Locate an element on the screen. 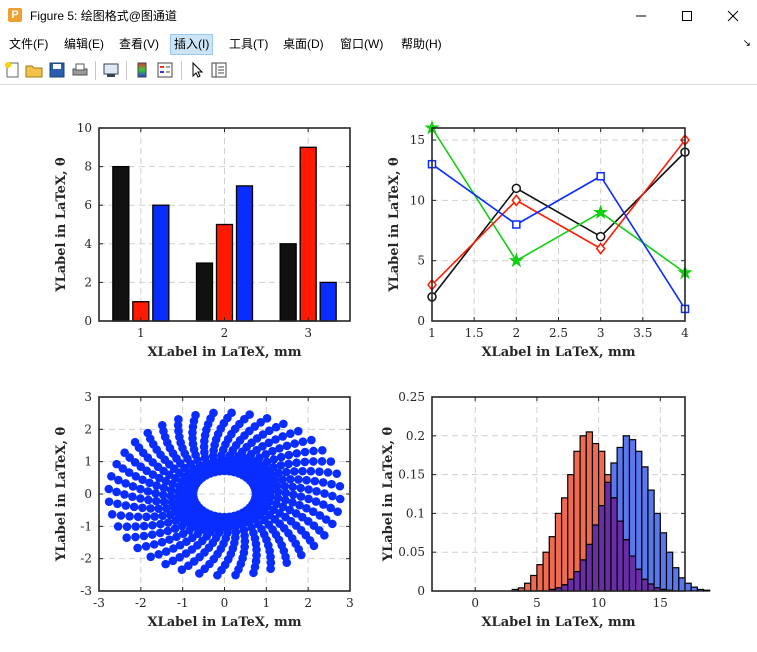 The height and width of the screenshot is (652, 757). save-icon is located at coordinates (57, 70).